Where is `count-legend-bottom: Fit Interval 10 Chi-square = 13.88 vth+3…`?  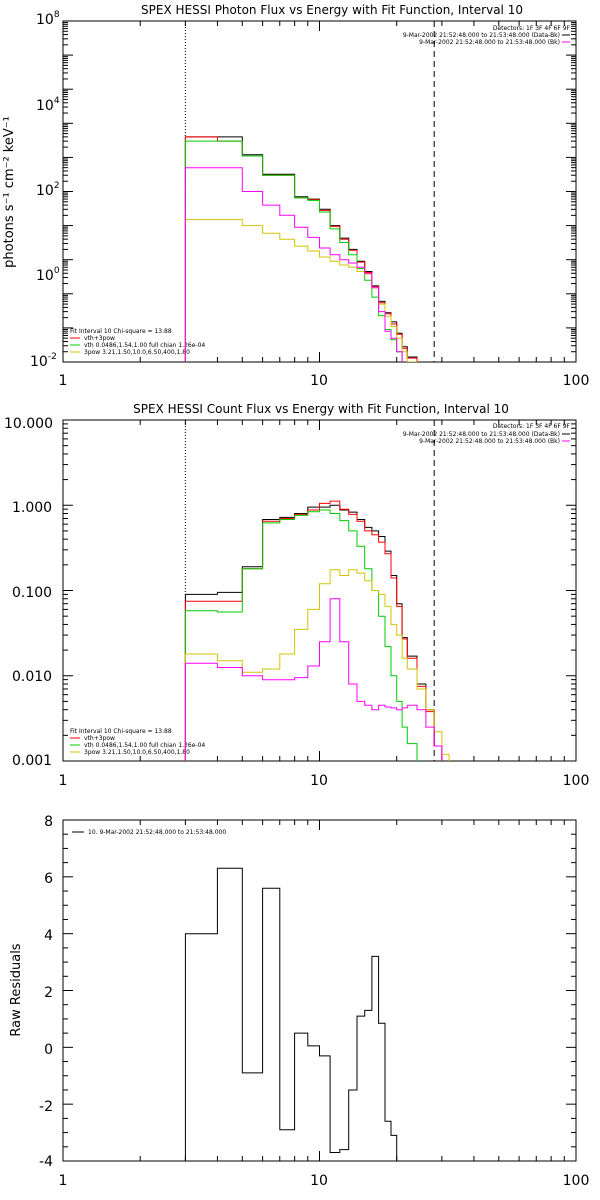
count-legend-bottom: Fit Interval 10 Chi-square = 13.88 vth+3… is located at coordinates (137, 742).